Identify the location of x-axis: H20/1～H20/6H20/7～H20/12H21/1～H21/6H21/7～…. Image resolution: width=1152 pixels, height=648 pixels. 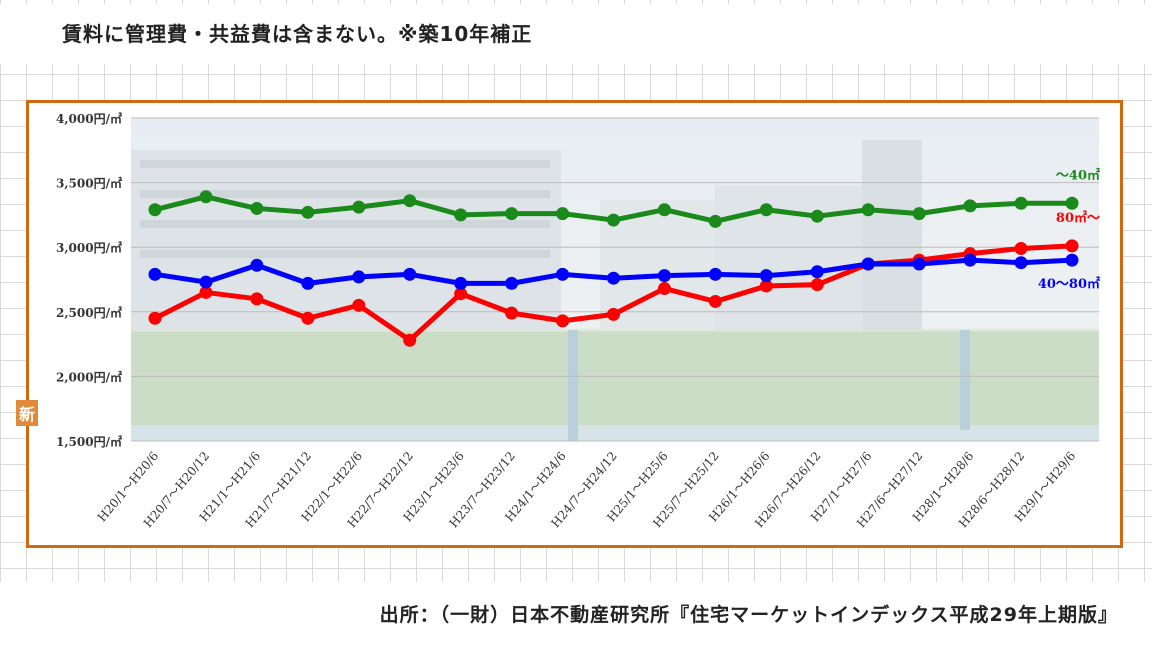
(587, 489).